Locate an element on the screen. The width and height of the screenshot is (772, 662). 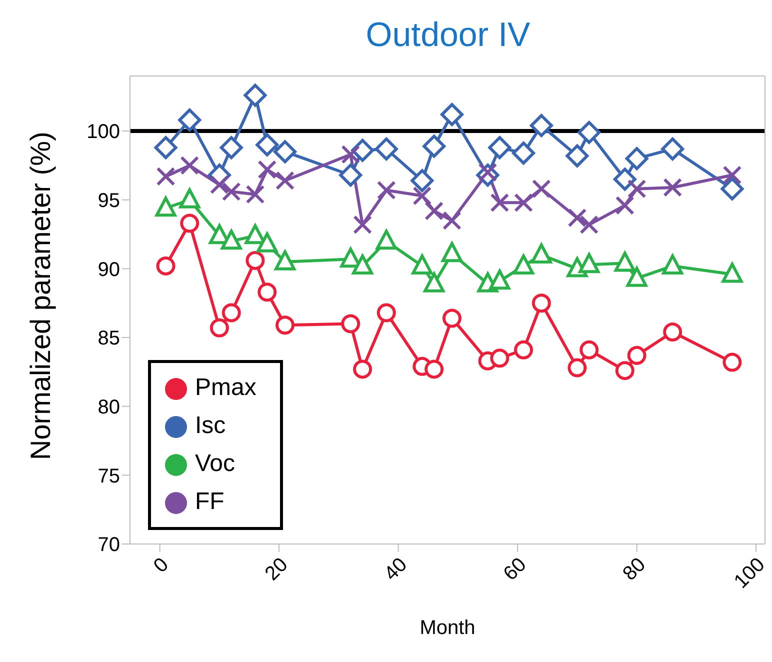
legend-label: Isc is located at coordinates (210, 425).